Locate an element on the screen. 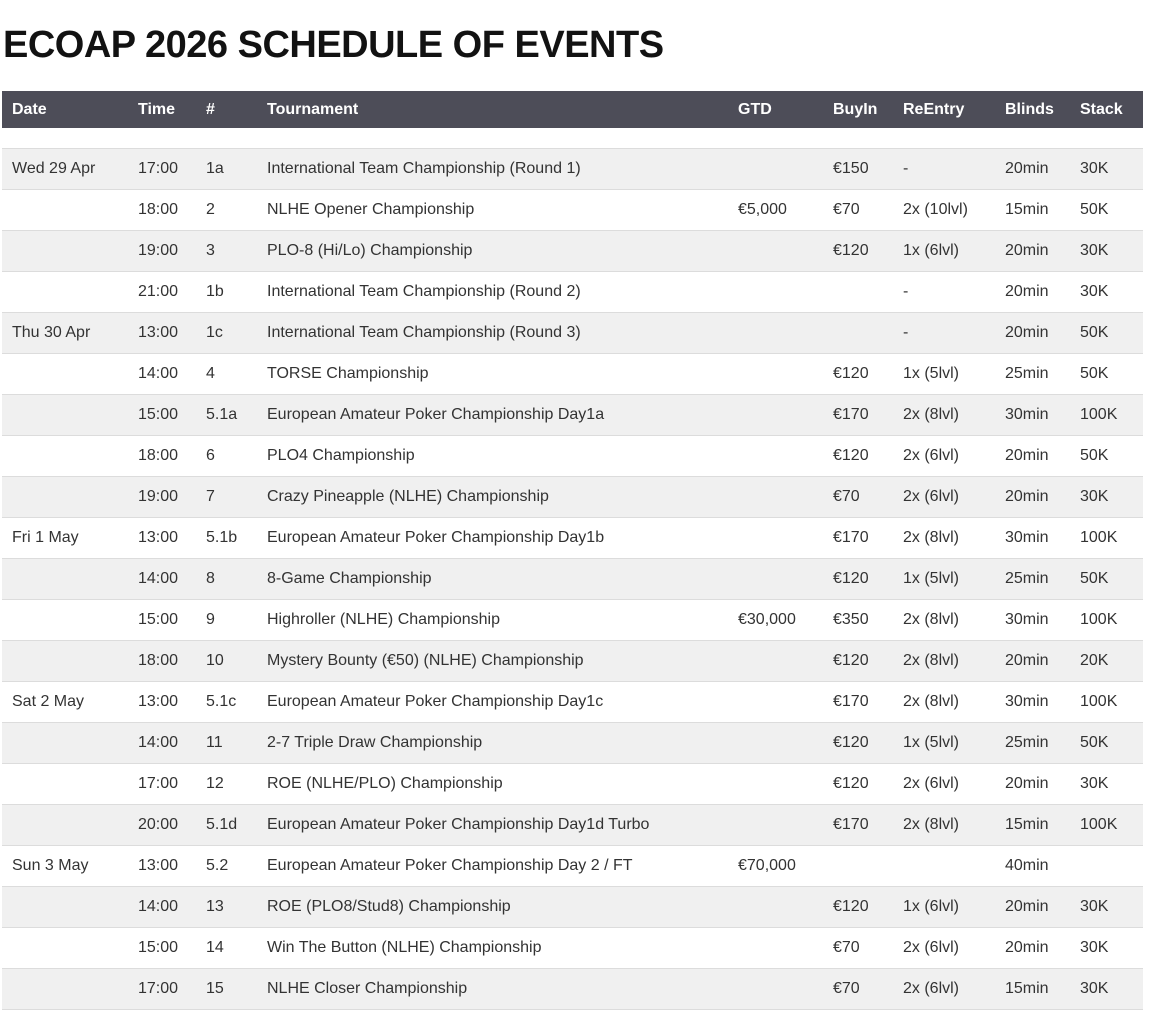 The height and width of the screenshot is (1017, 1150). cell-num: 14 is located at coordinates (215, 947).